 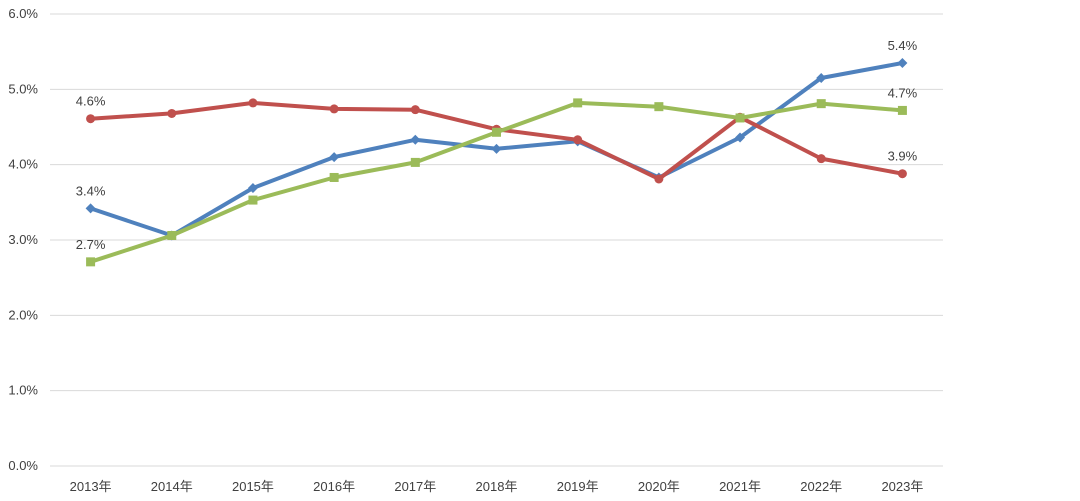 What do you see at coordinates (334, 486) in the screenshot?
I see `x-tick-label: 2016年` at bounding box center [334, 486].